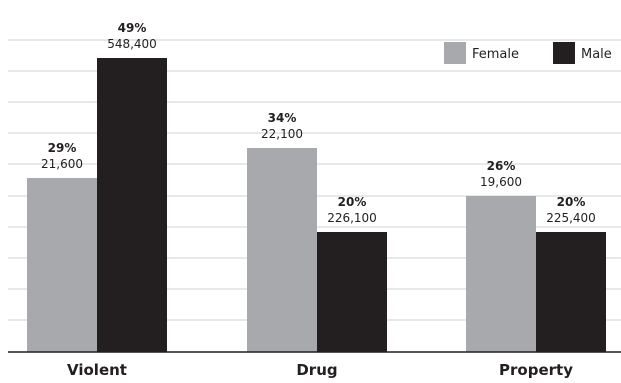  Describe the element at coordinates (132, 44) in the screenshot. I see `data-label-count: 548,400` at that location.